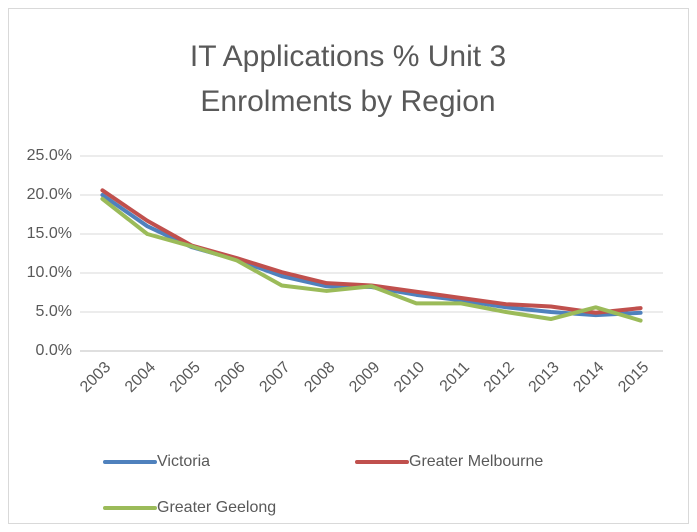  What do you see at coordinates (49, 194) in the screenshot?
I see `y-tick-label: 20.0%` at bounding box center [49, 194].